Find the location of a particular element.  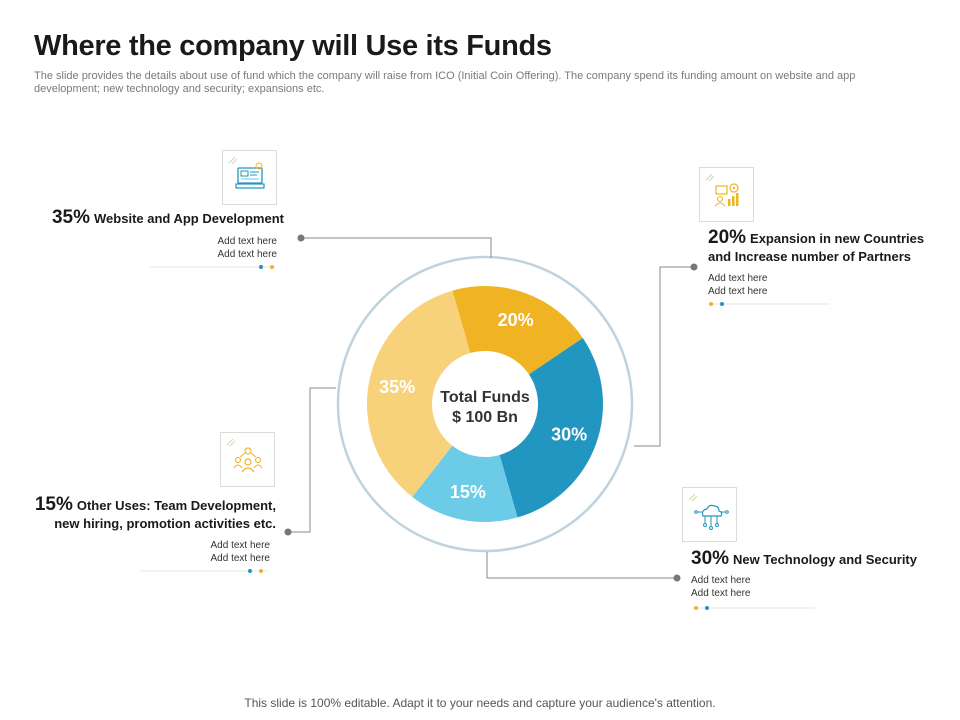

connector-expansion is located at coordinates (664, 356).